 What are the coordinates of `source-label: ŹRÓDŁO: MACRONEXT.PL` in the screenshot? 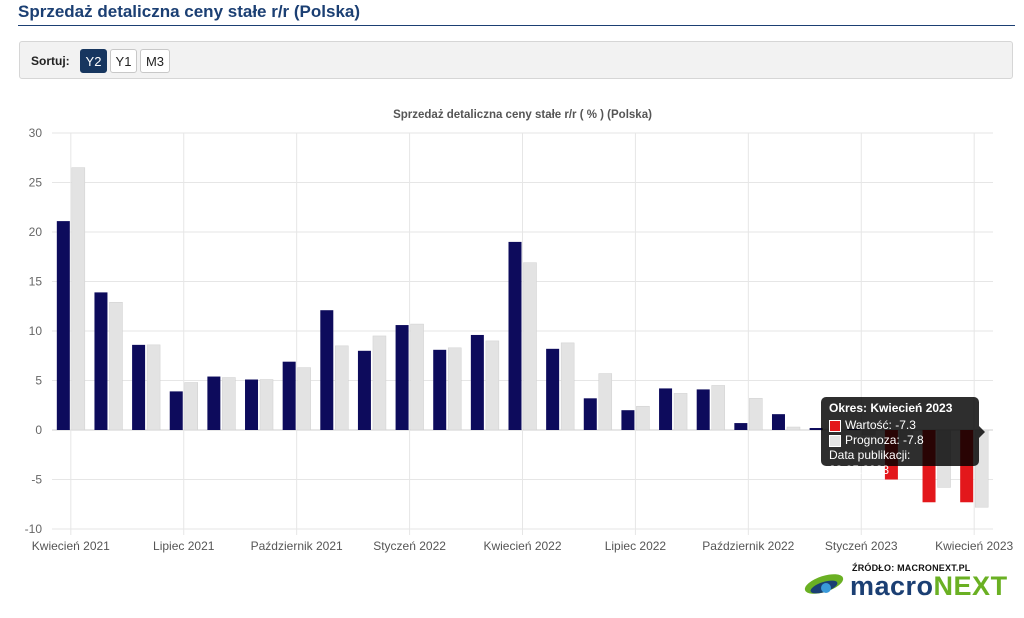 It's located at (911, 568).